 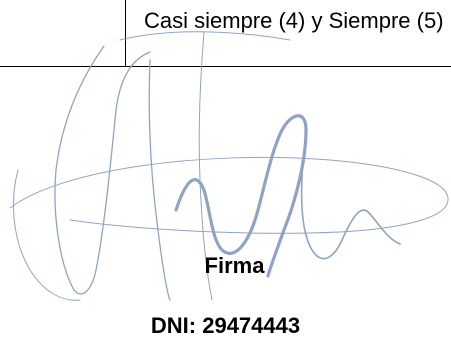 I want to click on dni-number: DNI: 29474443, so click(x=225, y=325).